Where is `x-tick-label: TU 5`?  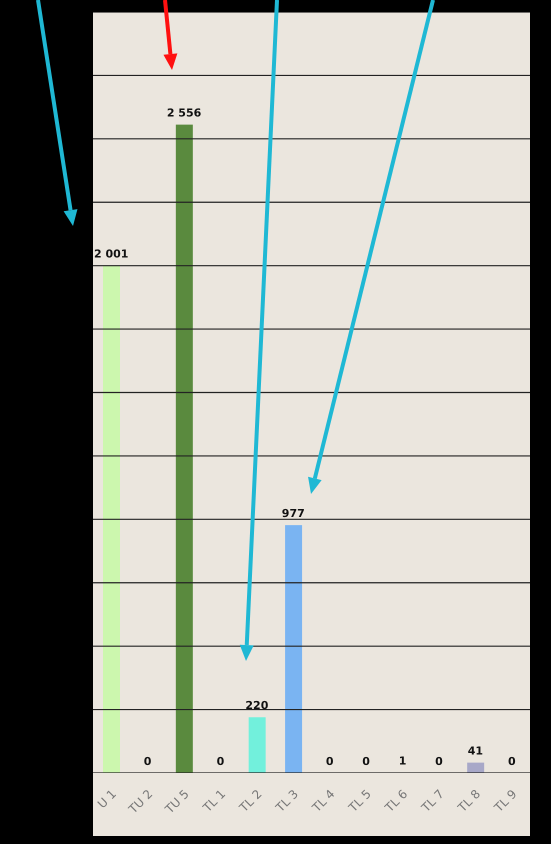
x-tick-label: TU 5 is located at coordinates (177, 801).